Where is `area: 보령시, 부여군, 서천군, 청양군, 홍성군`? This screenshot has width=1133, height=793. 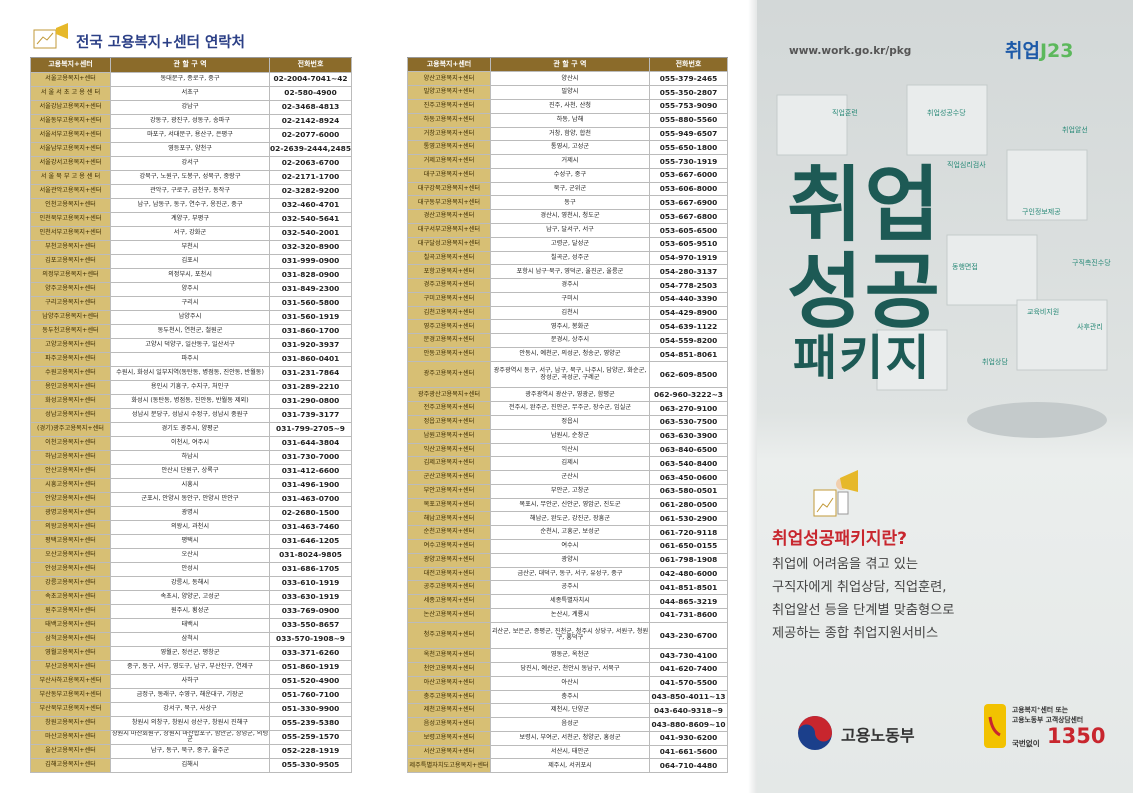
area: 보령시, 부여군, 서천군, 청양군, 홍성군 is located at coordinates (570, 738).